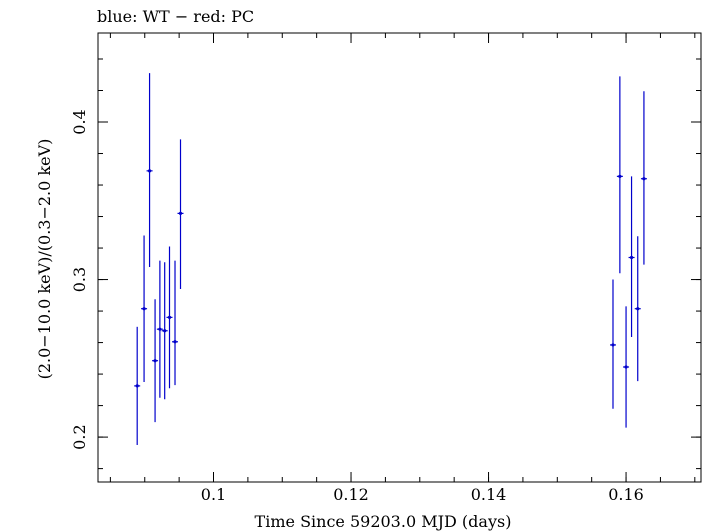 The height and width of the screenshot is (532, 705). I want to click on chart-title: blue: WT − red: PC, so click(175, 16).